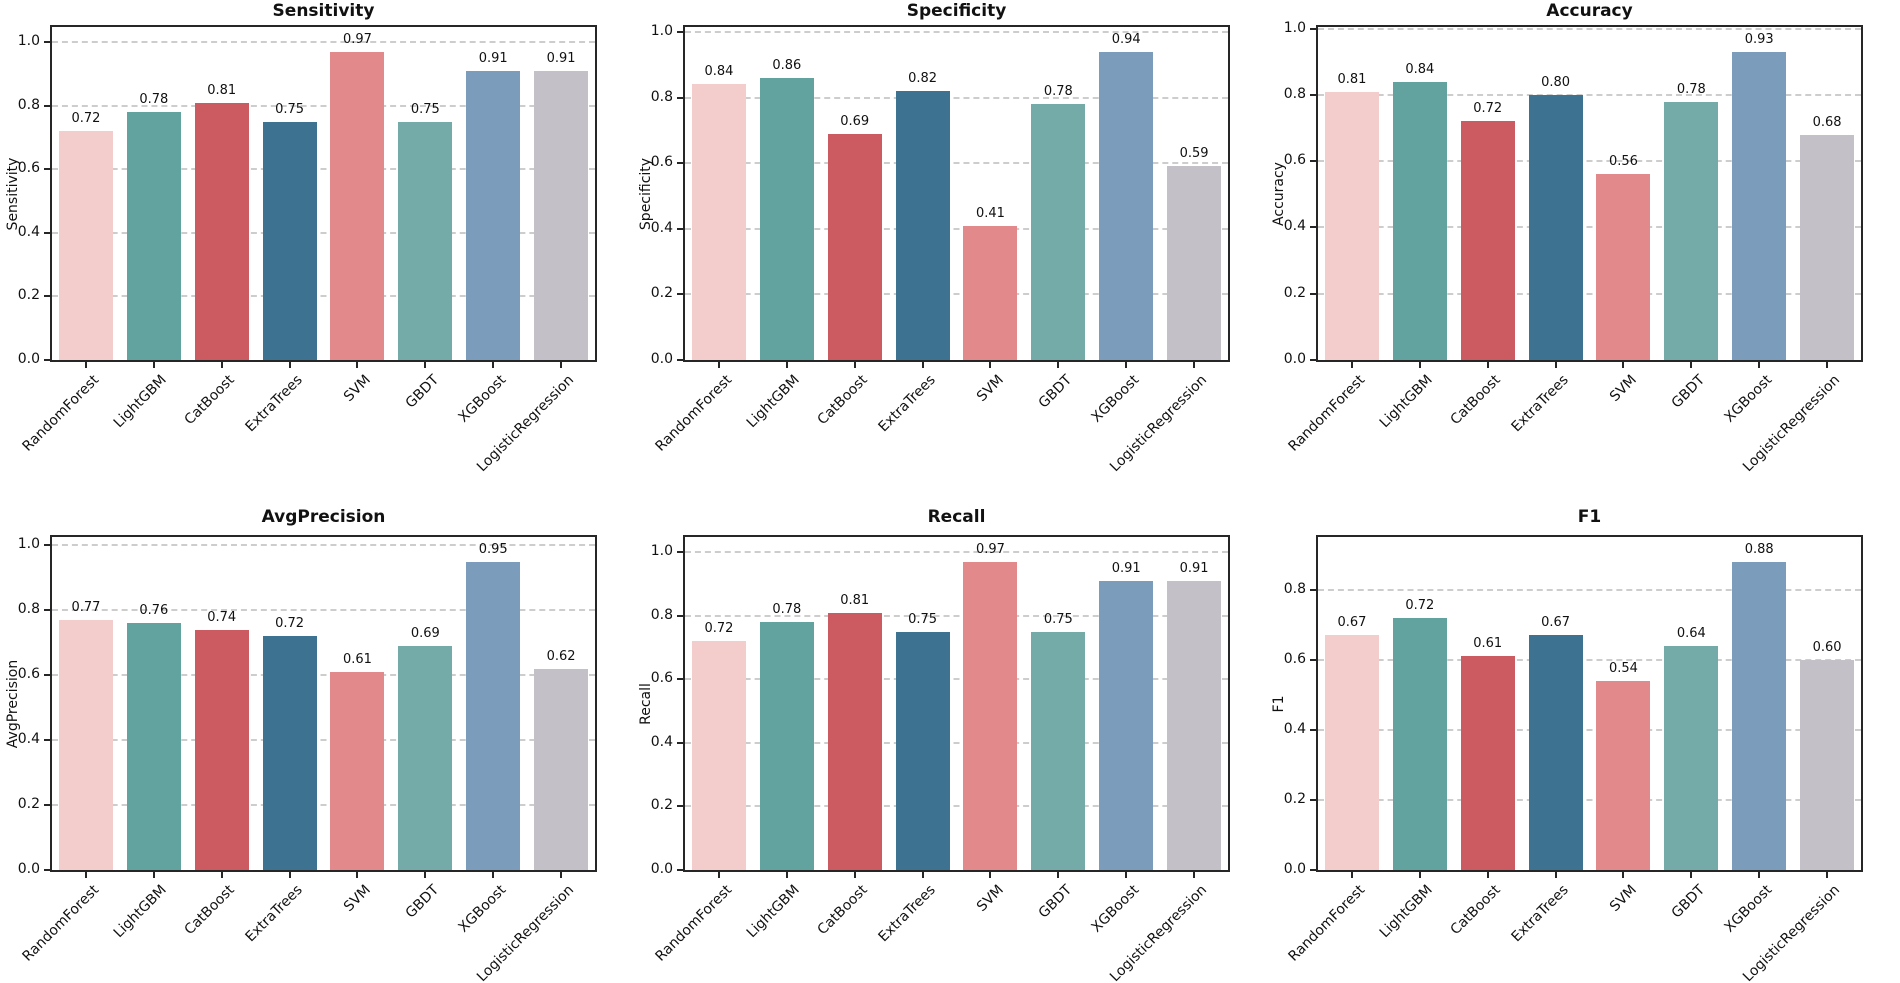  I want to click on chart-title: AvgPrecision, so click(323, 517).